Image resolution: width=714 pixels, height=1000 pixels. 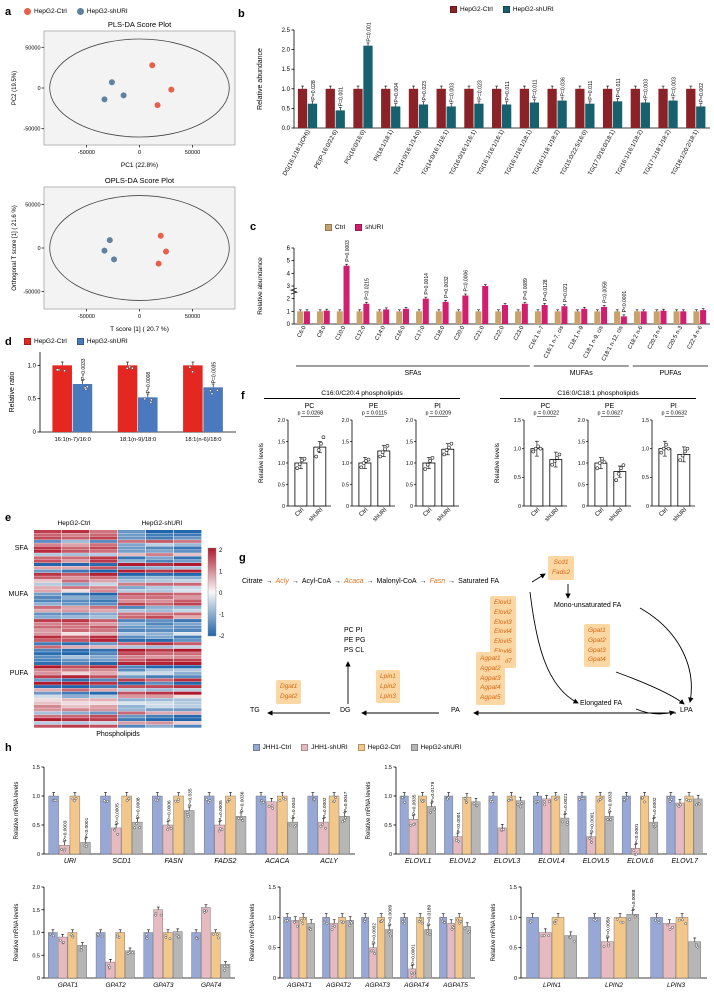 I want to click on svg-text: PC, so click(x=310, y=406).